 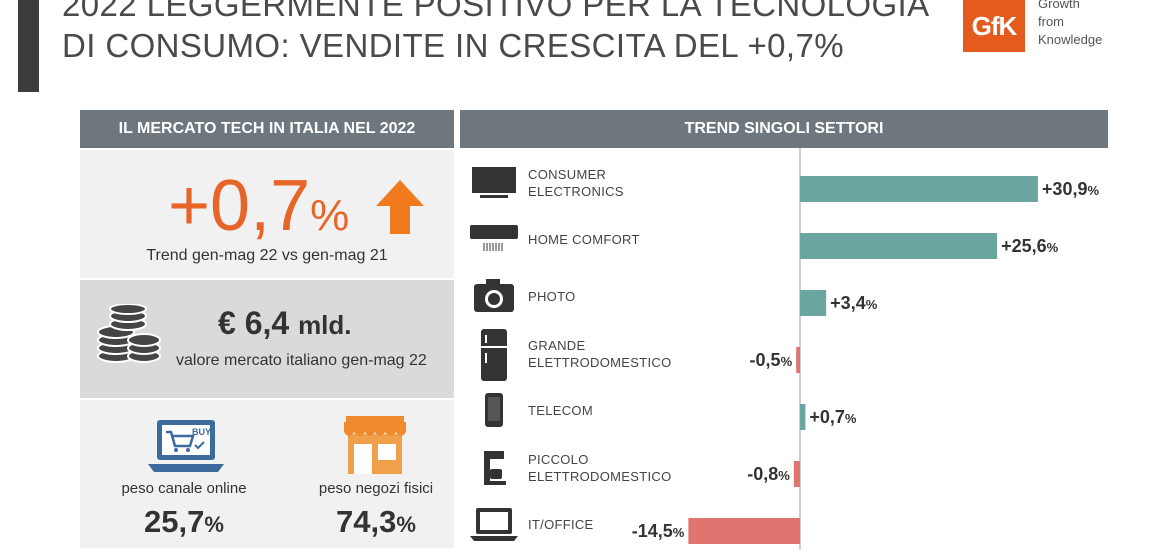 I want to click on value-label-number: +25,6, so click(x=1024, y=246).